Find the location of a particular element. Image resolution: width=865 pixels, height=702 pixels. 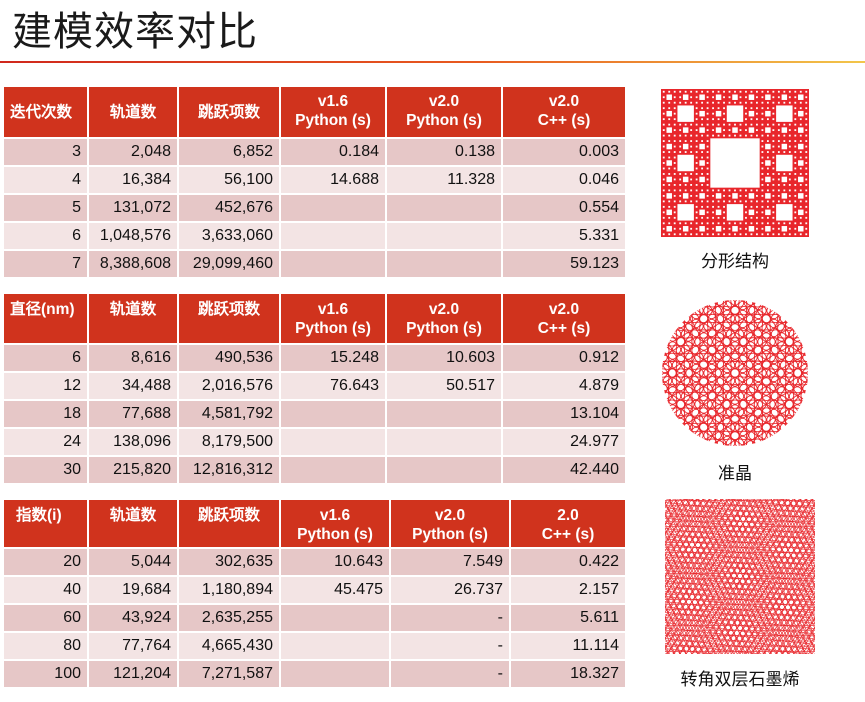

table-row: 6 1,048,576 3,633,060 5.331 is located at coordinates (315, 236).